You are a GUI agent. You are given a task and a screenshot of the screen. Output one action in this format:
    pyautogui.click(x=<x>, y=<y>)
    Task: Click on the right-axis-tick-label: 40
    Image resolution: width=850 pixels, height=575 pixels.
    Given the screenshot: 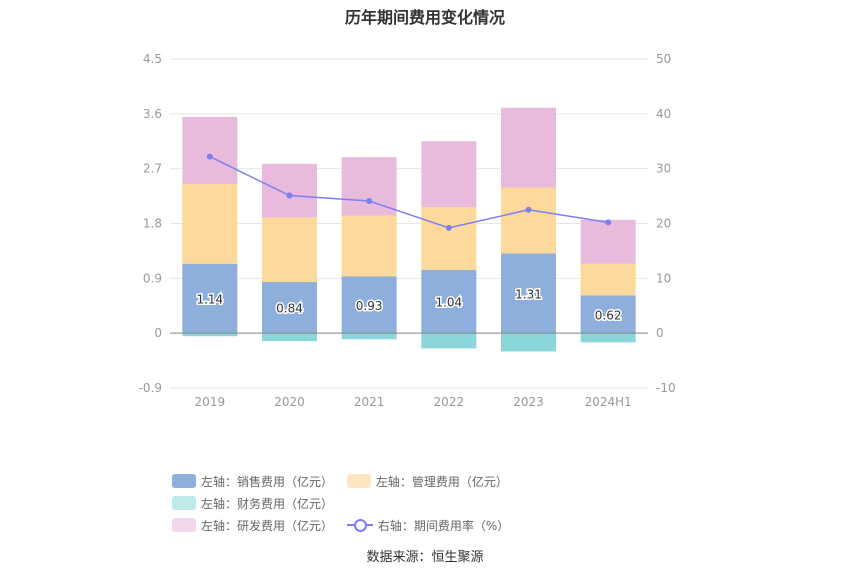 What is the action you would take?
    pyautogui.click(x=663, y=114)
    